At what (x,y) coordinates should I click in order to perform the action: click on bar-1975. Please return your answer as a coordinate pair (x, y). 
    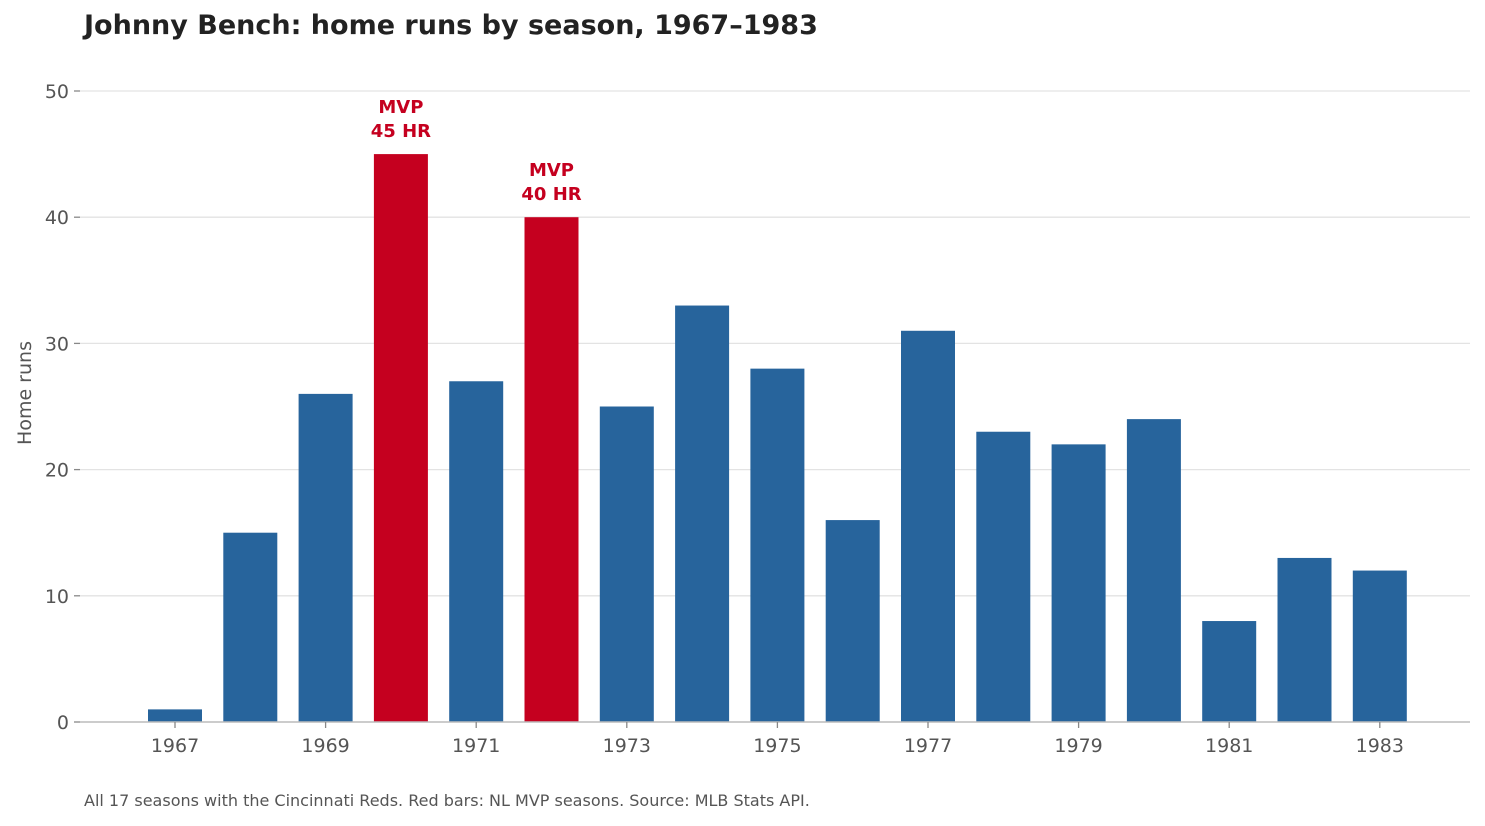
    Looking at the image, I should click on (777, 545).